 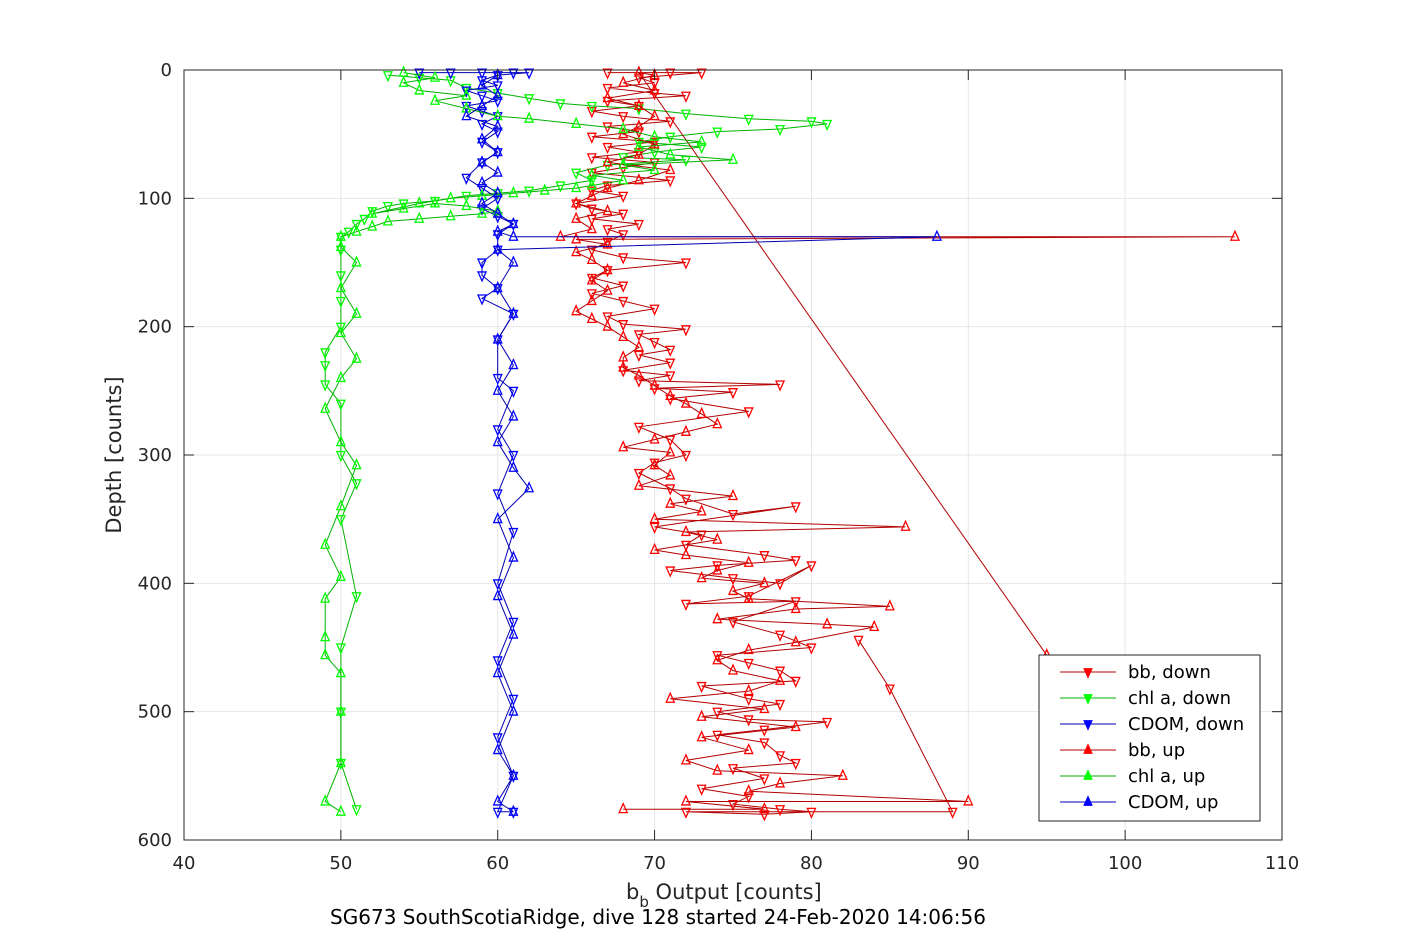 I want to click on legend-marker-bb_down, so click(x=1088, y=673).